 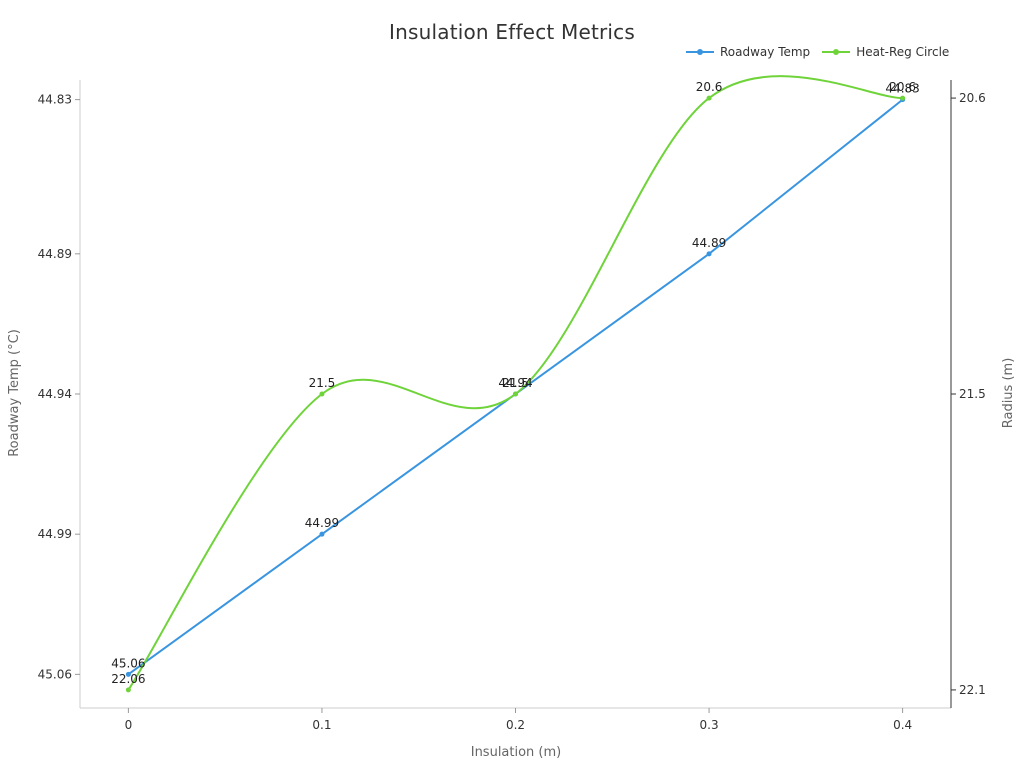 I want to click on data-label-roadway-temp: 45.06, so click(x=128, y=663).